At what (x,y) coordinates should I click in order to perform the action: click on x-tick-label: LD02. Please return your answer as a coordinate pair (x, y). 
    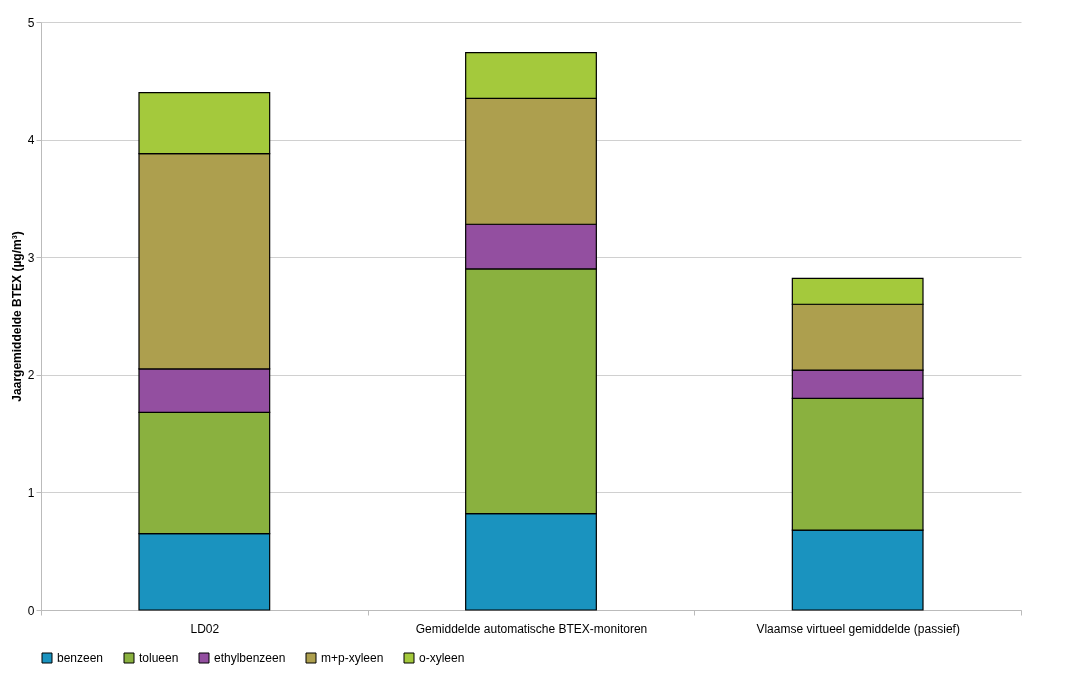
    Looking at the image, I should click on (205, 628).